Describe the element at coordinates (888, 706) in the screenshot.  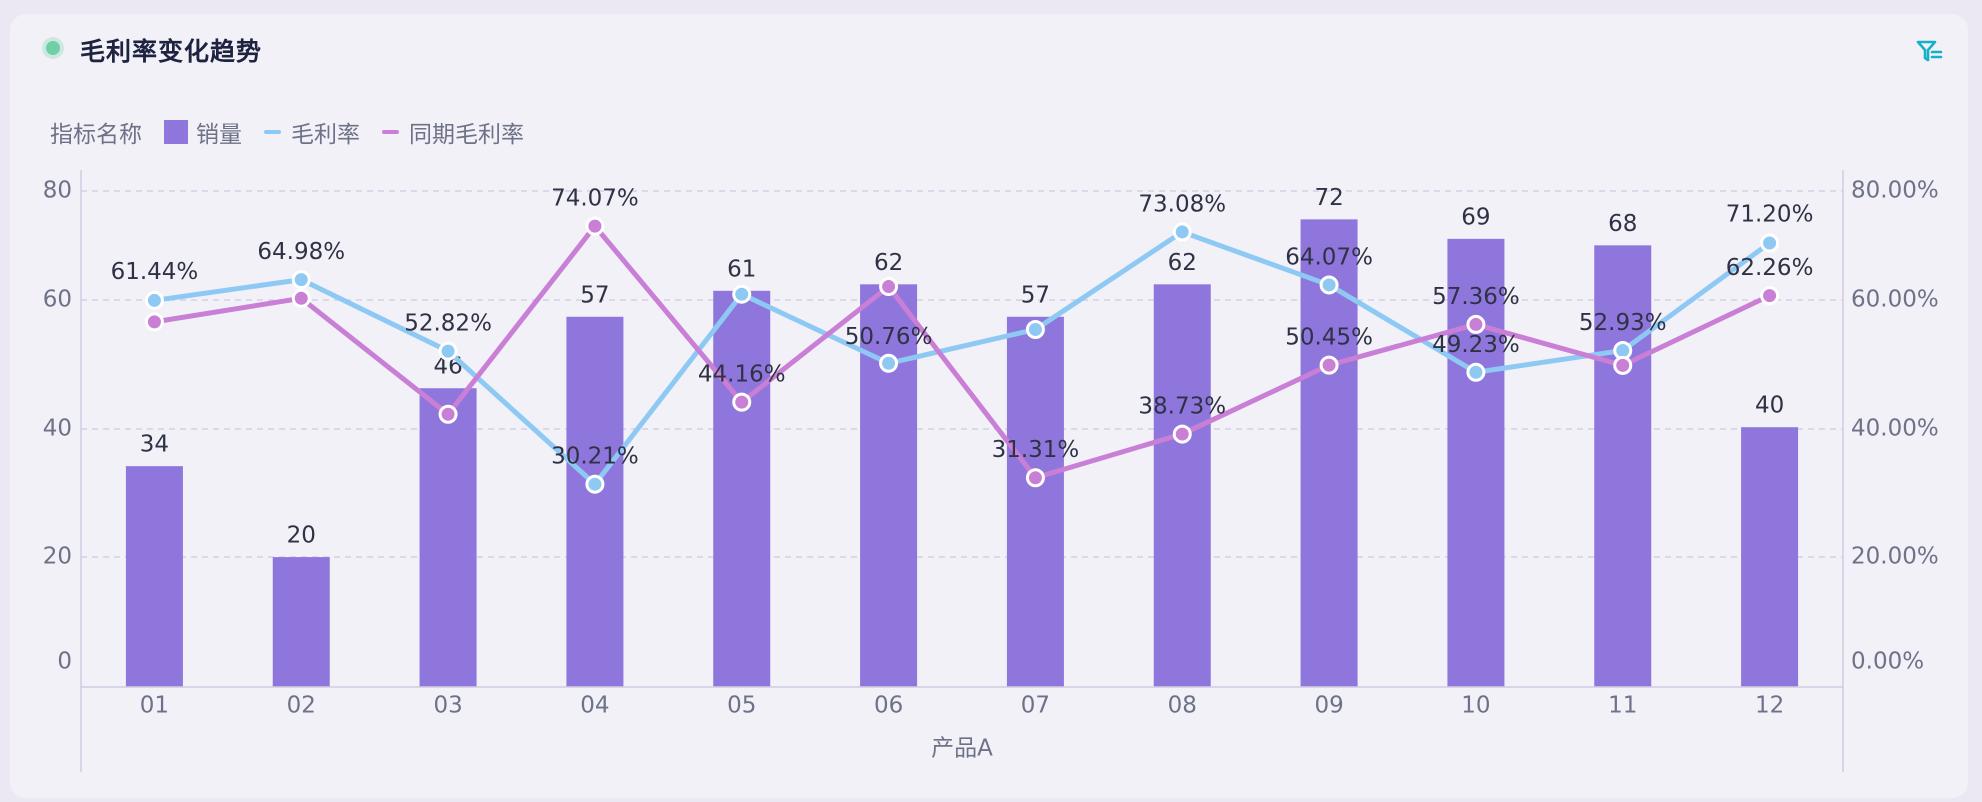
I see `x-tick-label: 06` at that location.